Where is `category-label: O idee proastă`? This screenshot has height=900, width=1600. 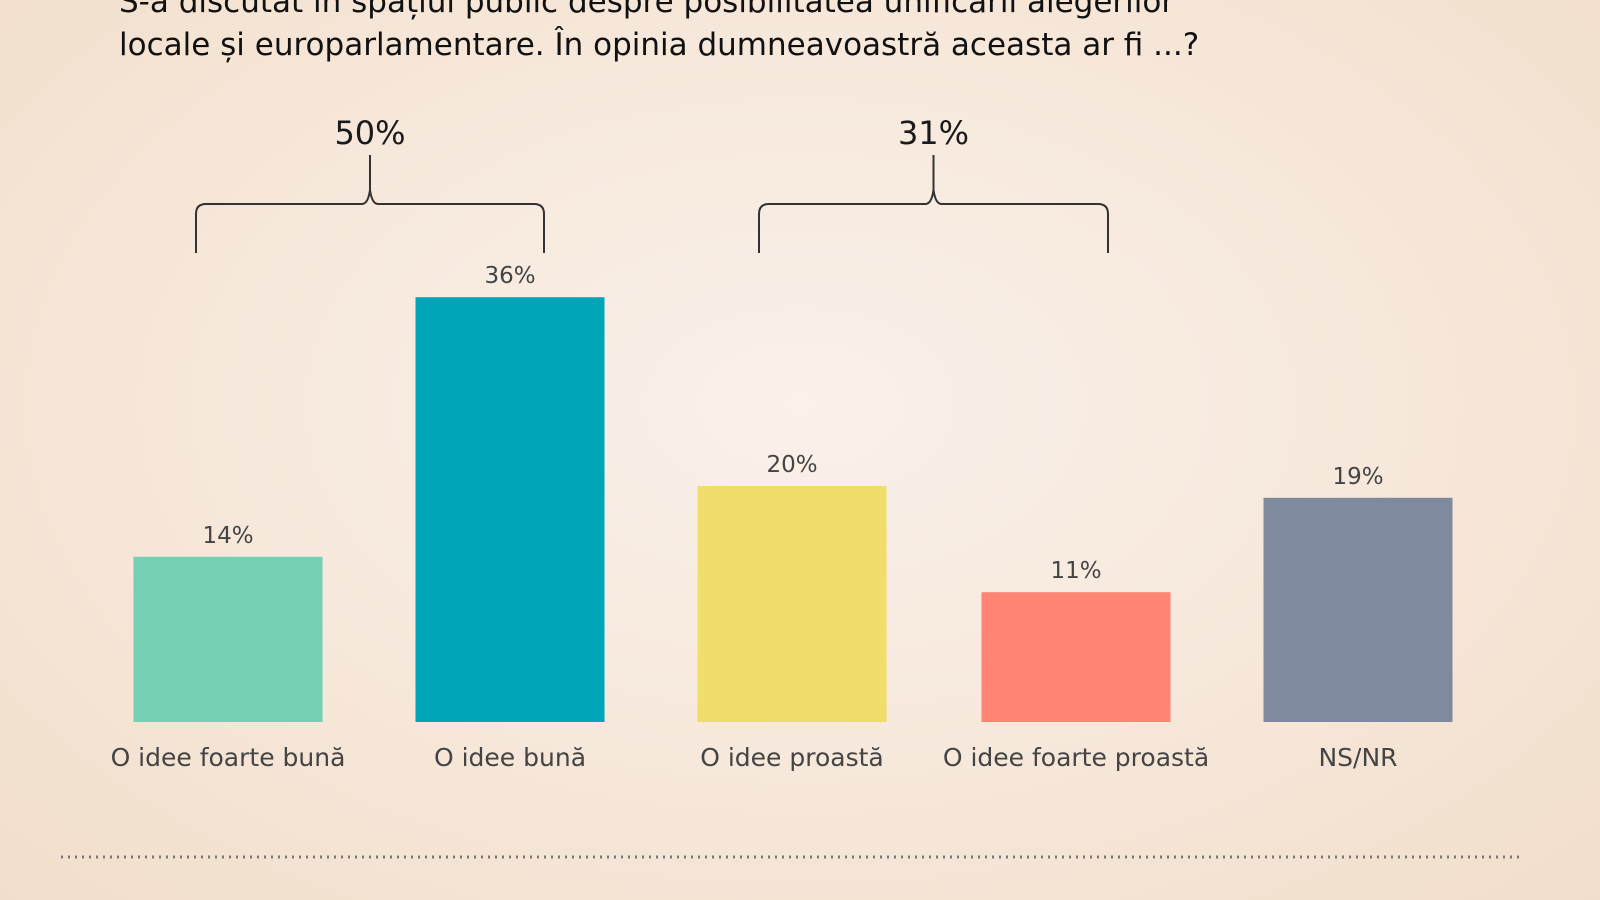 category-label: O idee proastă is located at coordinates (792, 757).